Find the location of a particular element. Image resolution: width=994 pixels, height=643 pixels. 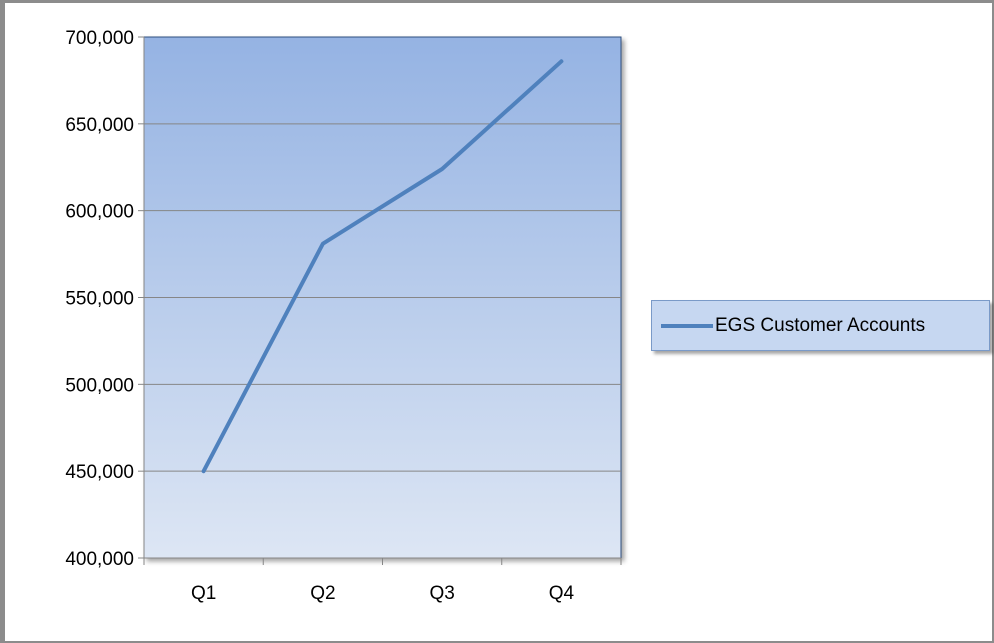

x-tick-label: Q1 is located at coordinates (203, 593).